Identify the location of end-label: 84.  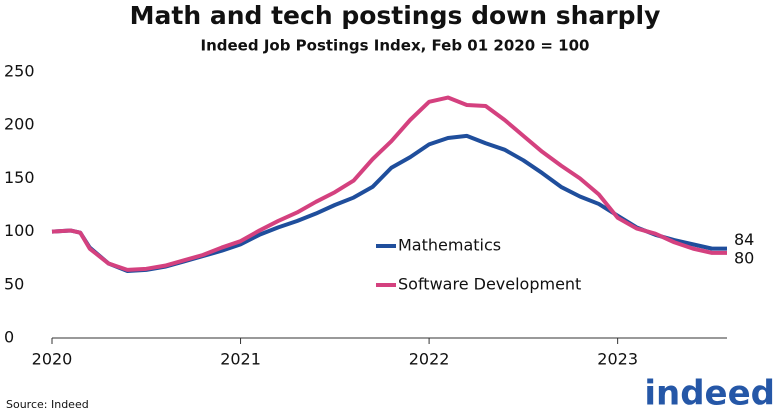
(744, 239).